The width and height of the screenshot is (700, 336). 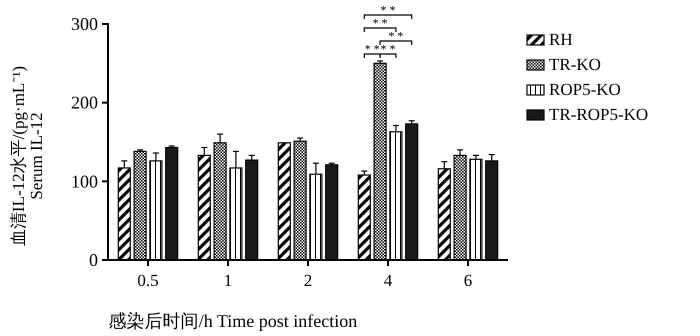 What do you see at coordinates (468, 280) in the screenshot?
I see `x-tick-label: 6` at bounding box center [468, 280].